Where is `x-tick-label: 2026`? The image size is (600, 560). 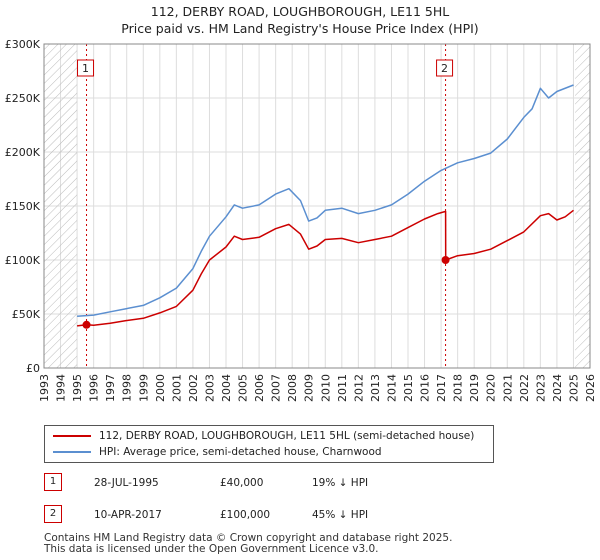 x-tick-label: 2026 is located at coordinates (590, 388).